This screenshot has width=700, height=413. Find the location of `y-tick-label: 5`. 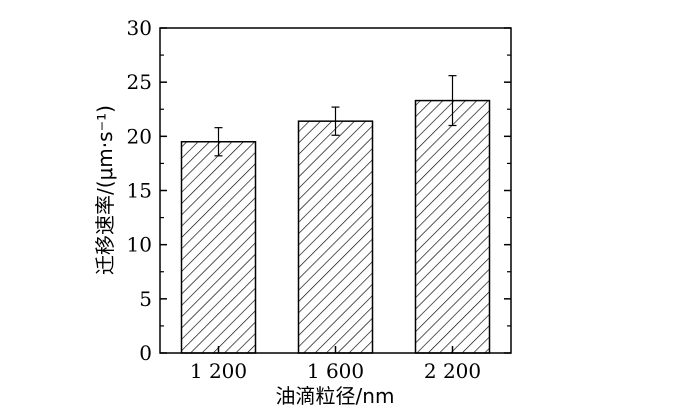

y-tick-label: 5 is located at coordinates (145, 299).